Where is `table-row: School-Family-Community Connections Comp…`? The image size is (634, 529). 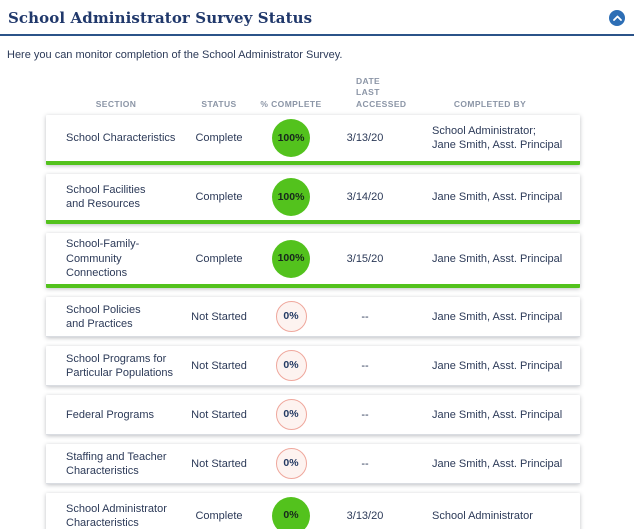
table-row: School-Family-Community Connections Comp… is located at coordinates (313, 261).